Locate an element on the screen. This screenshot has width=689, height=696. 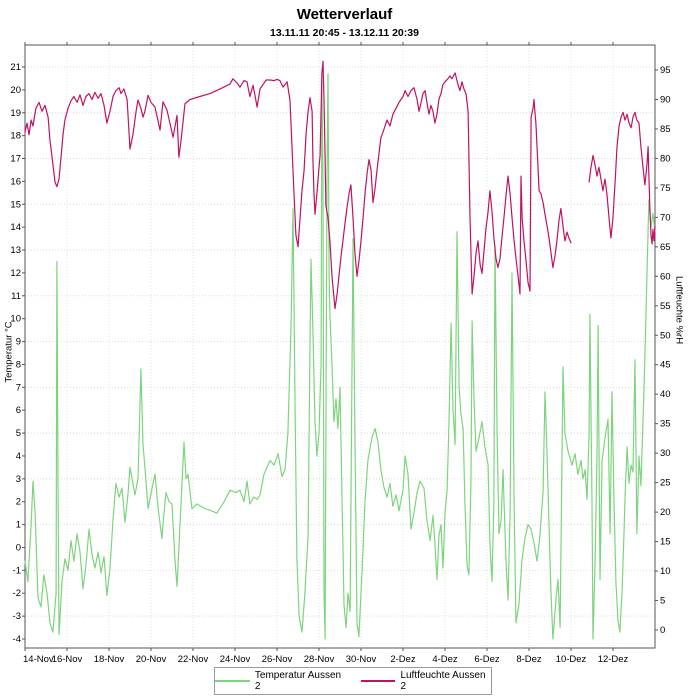
left-axis-tick-label: 20 is located at coordinates (15, 90).